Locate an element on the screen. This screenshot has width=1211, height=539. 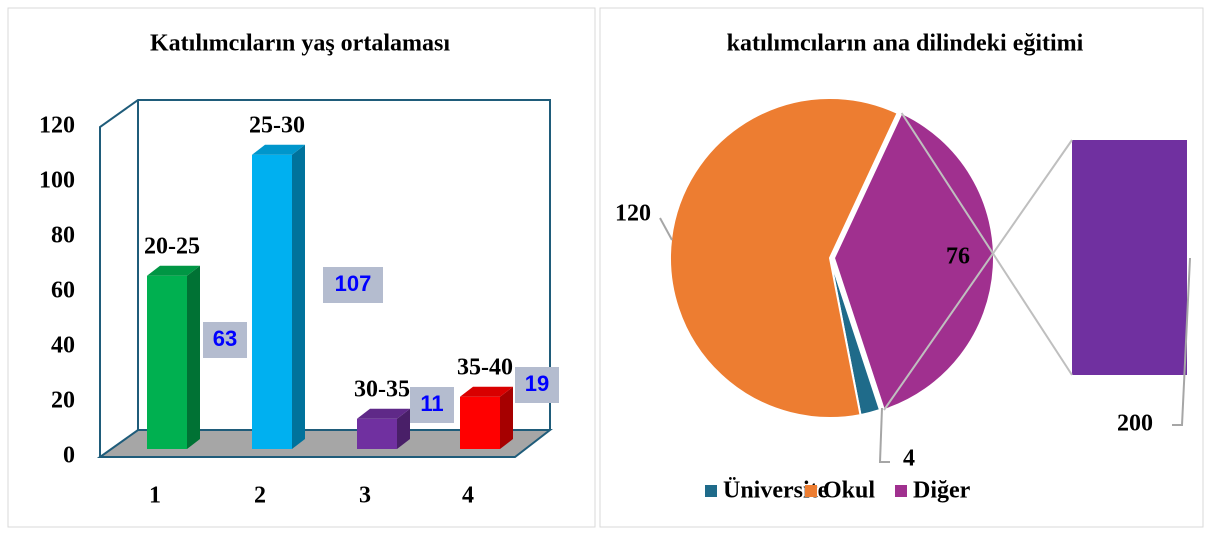
x-tick-label: 1 is located at coordinates (155, 496).